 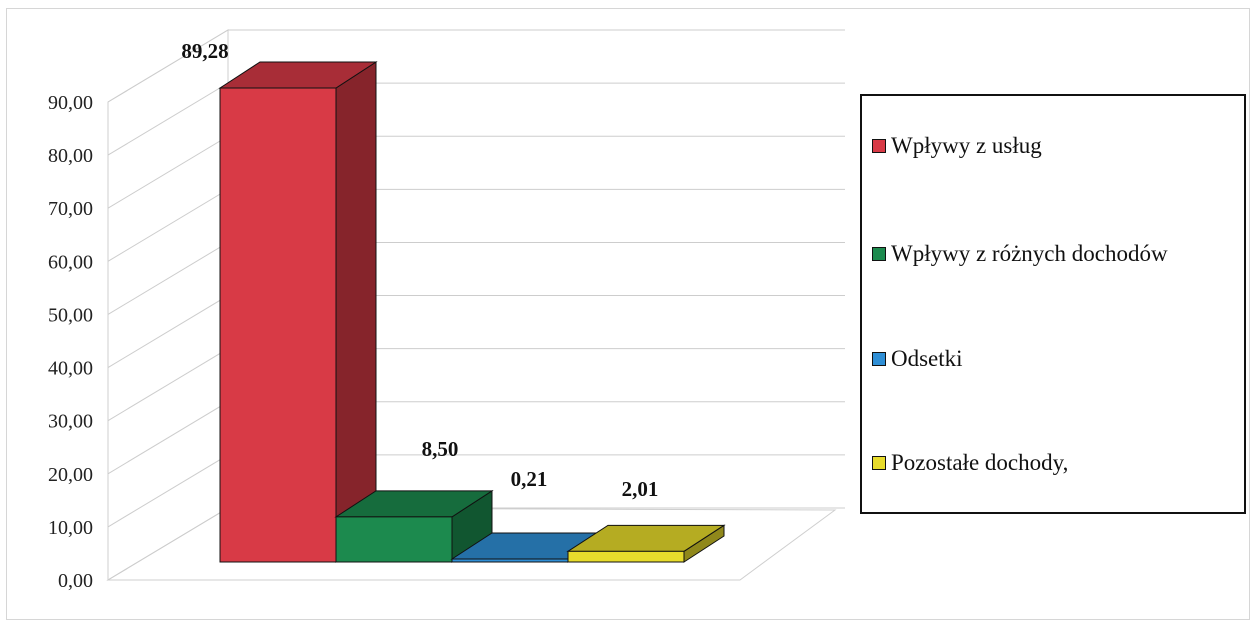 What do you see at coordinates (640, 489) in the screenshot?
I see `data-label-3: 2,01` at bounding box center [640, 489].